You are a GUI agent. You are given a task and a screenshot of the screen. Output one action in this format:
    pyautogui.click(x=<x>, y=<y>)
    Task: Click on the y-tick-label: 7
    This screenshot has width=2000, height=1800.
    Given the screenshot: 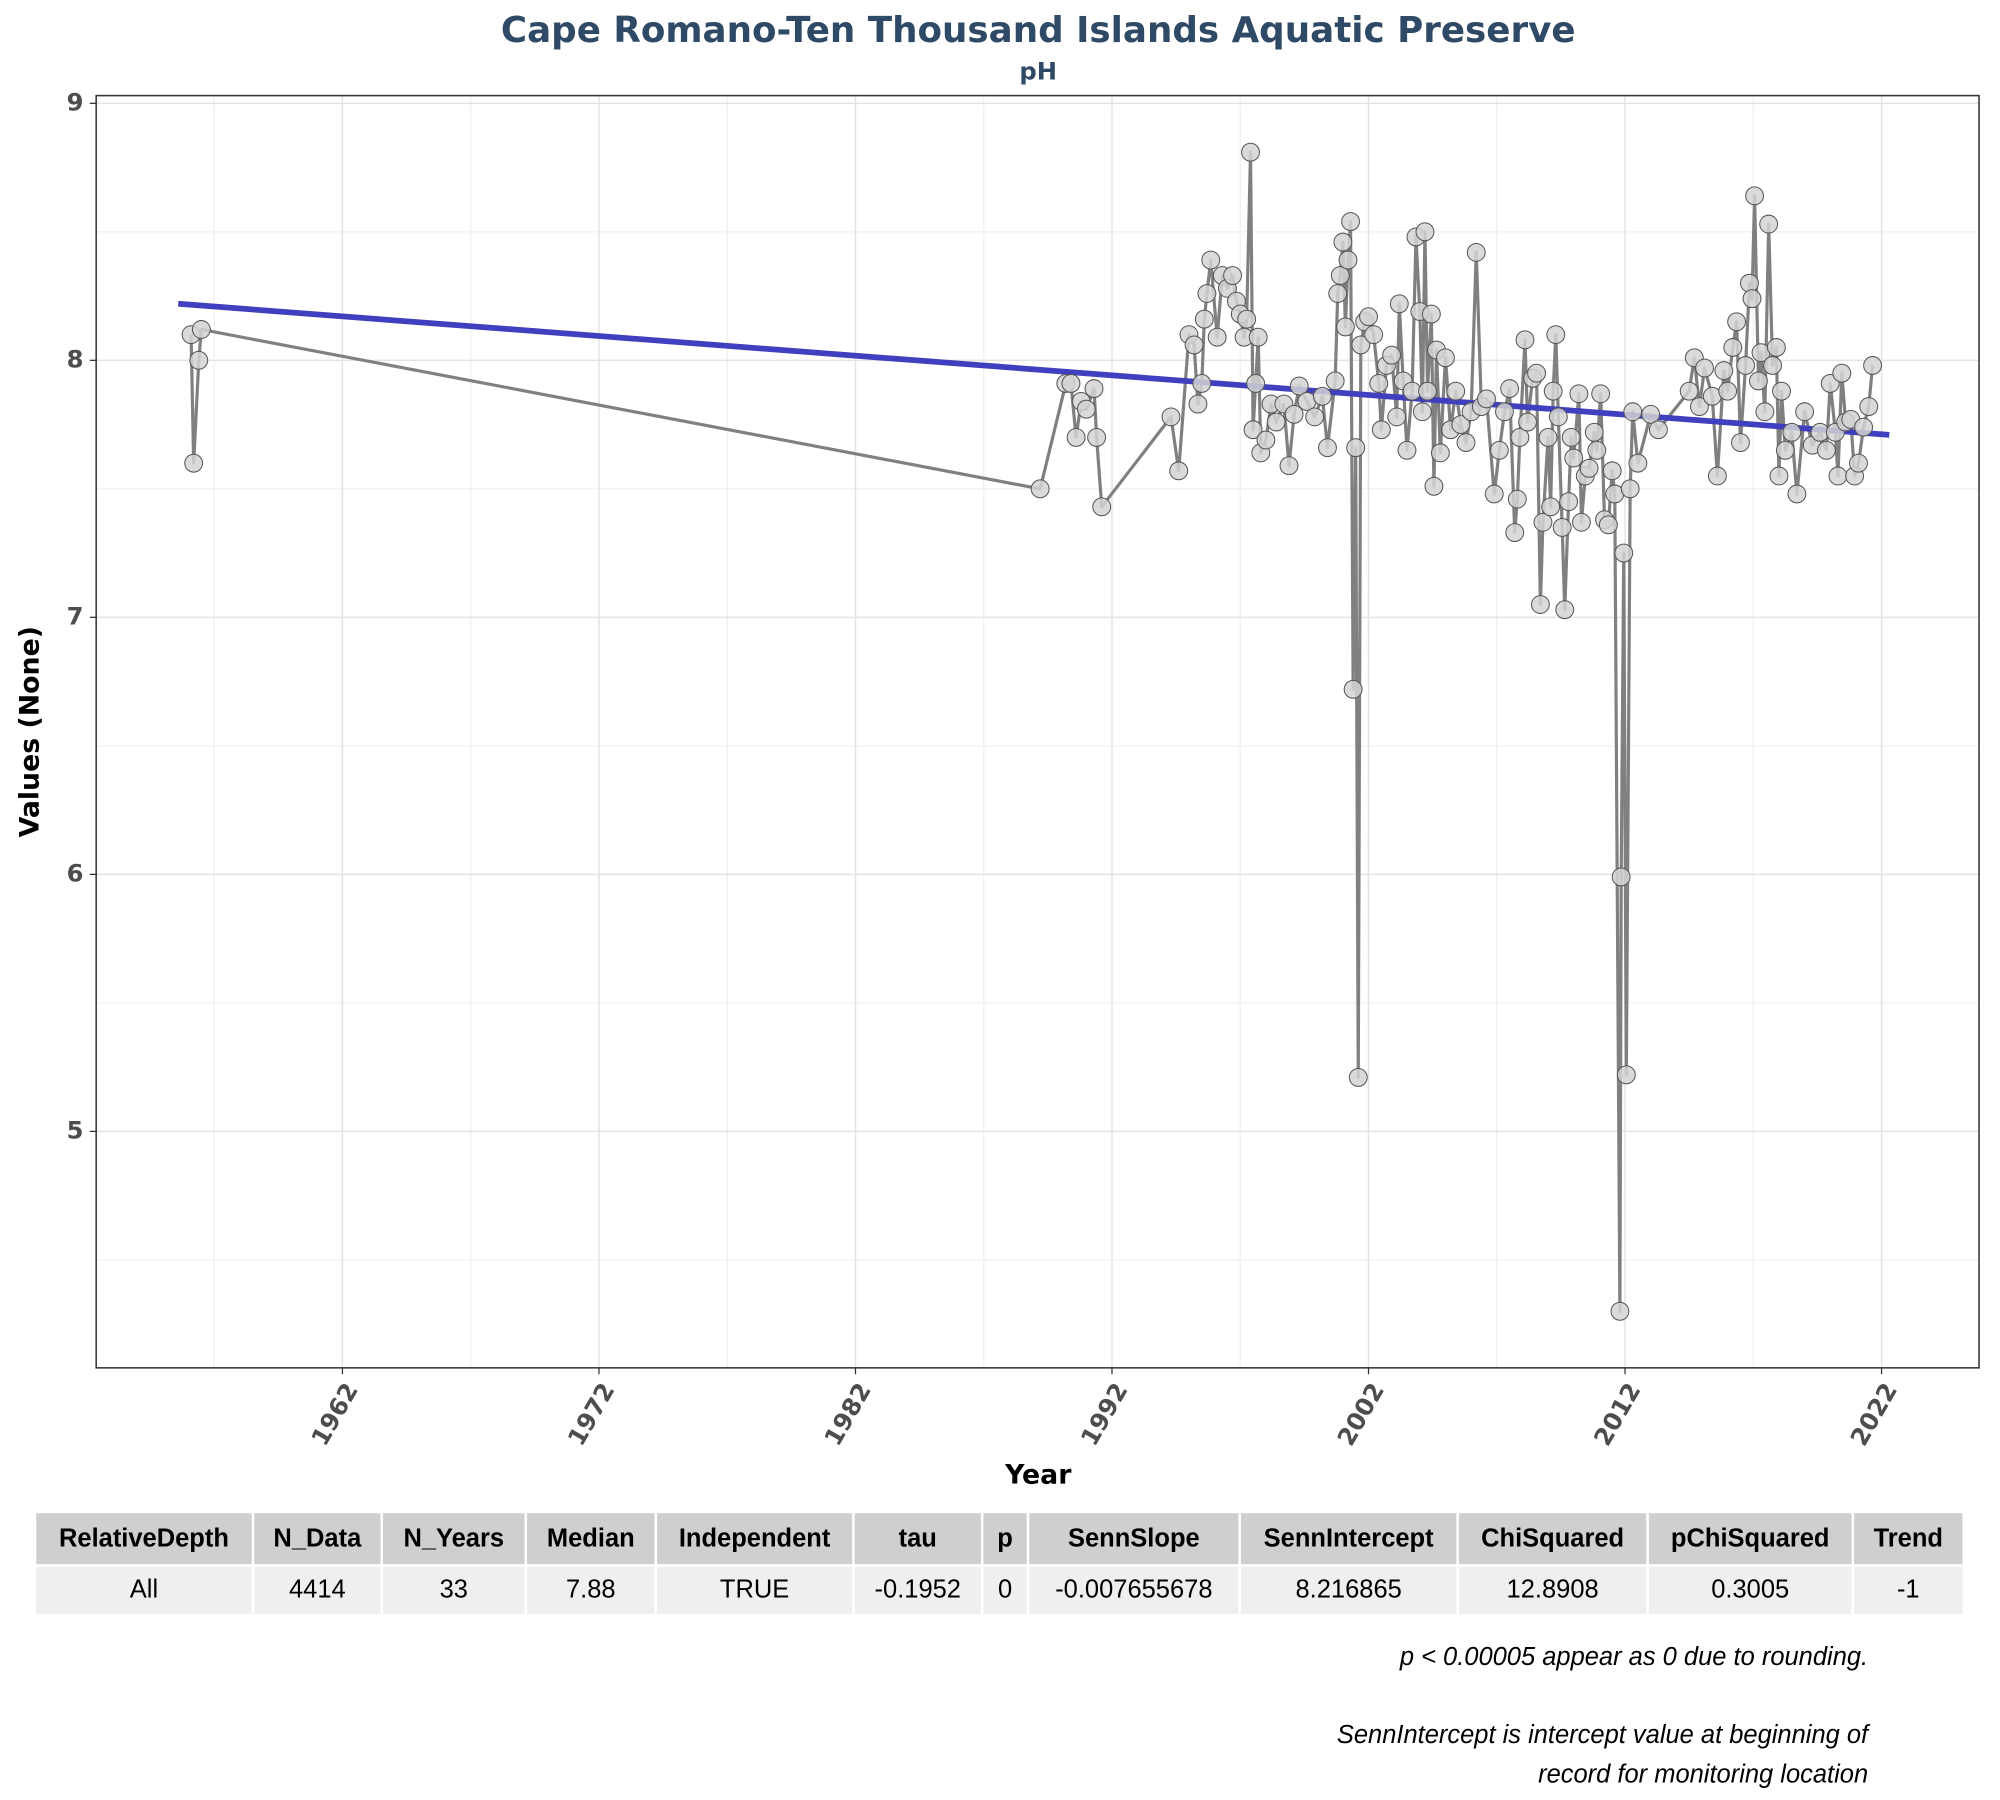 What is the action you would take?
    pyautogui.click(x=75, y=616)
    